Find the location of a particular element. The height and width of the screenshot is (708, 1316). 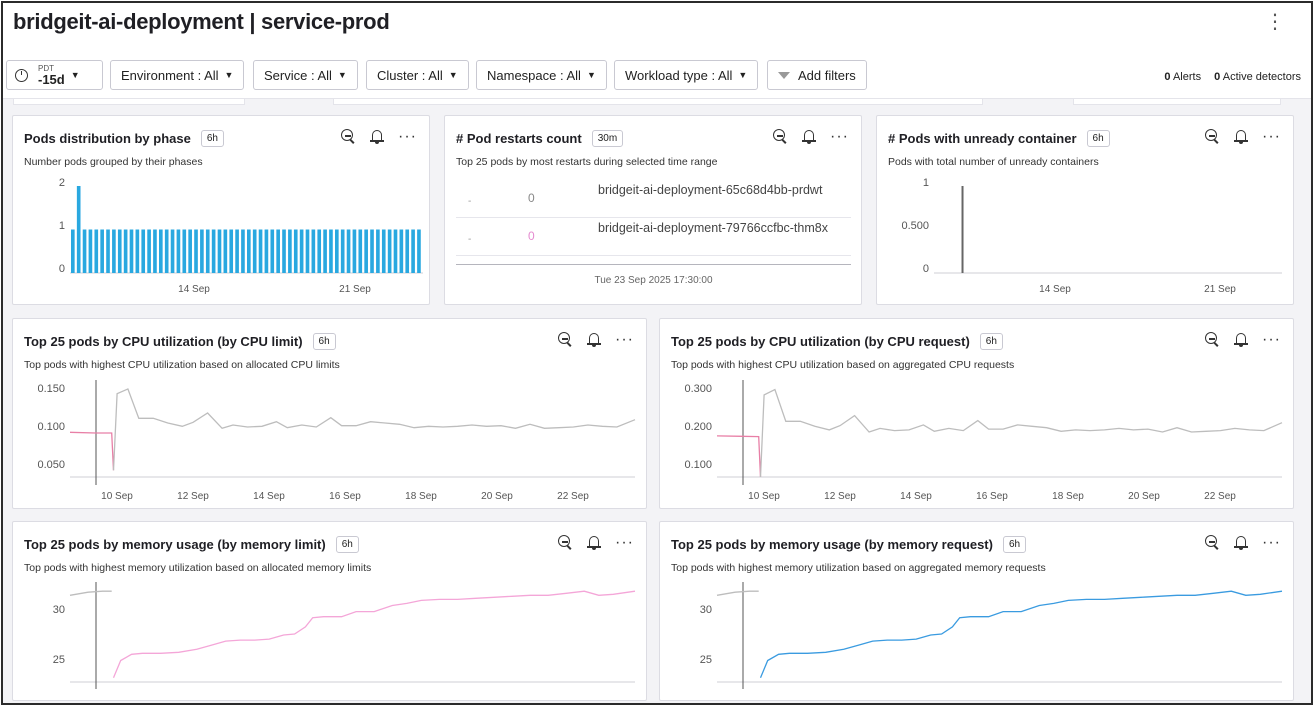

cluster-filter-label: Cluster : All is located at coordinates (410, 75).